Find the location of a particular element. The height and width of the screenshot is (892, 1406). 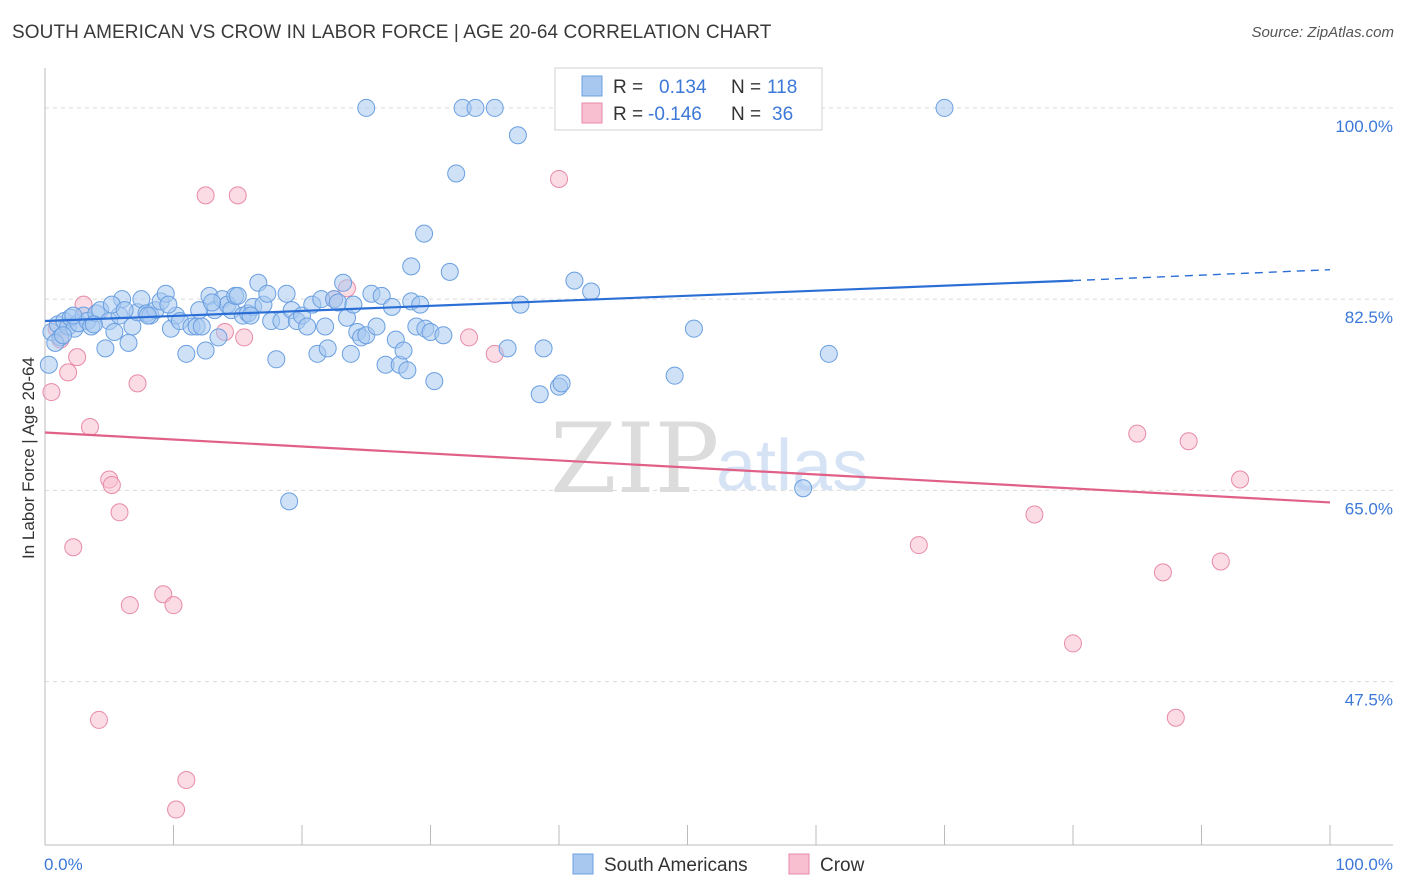

bottom-legend-swatch-crow is located at coordinates (799, 864).